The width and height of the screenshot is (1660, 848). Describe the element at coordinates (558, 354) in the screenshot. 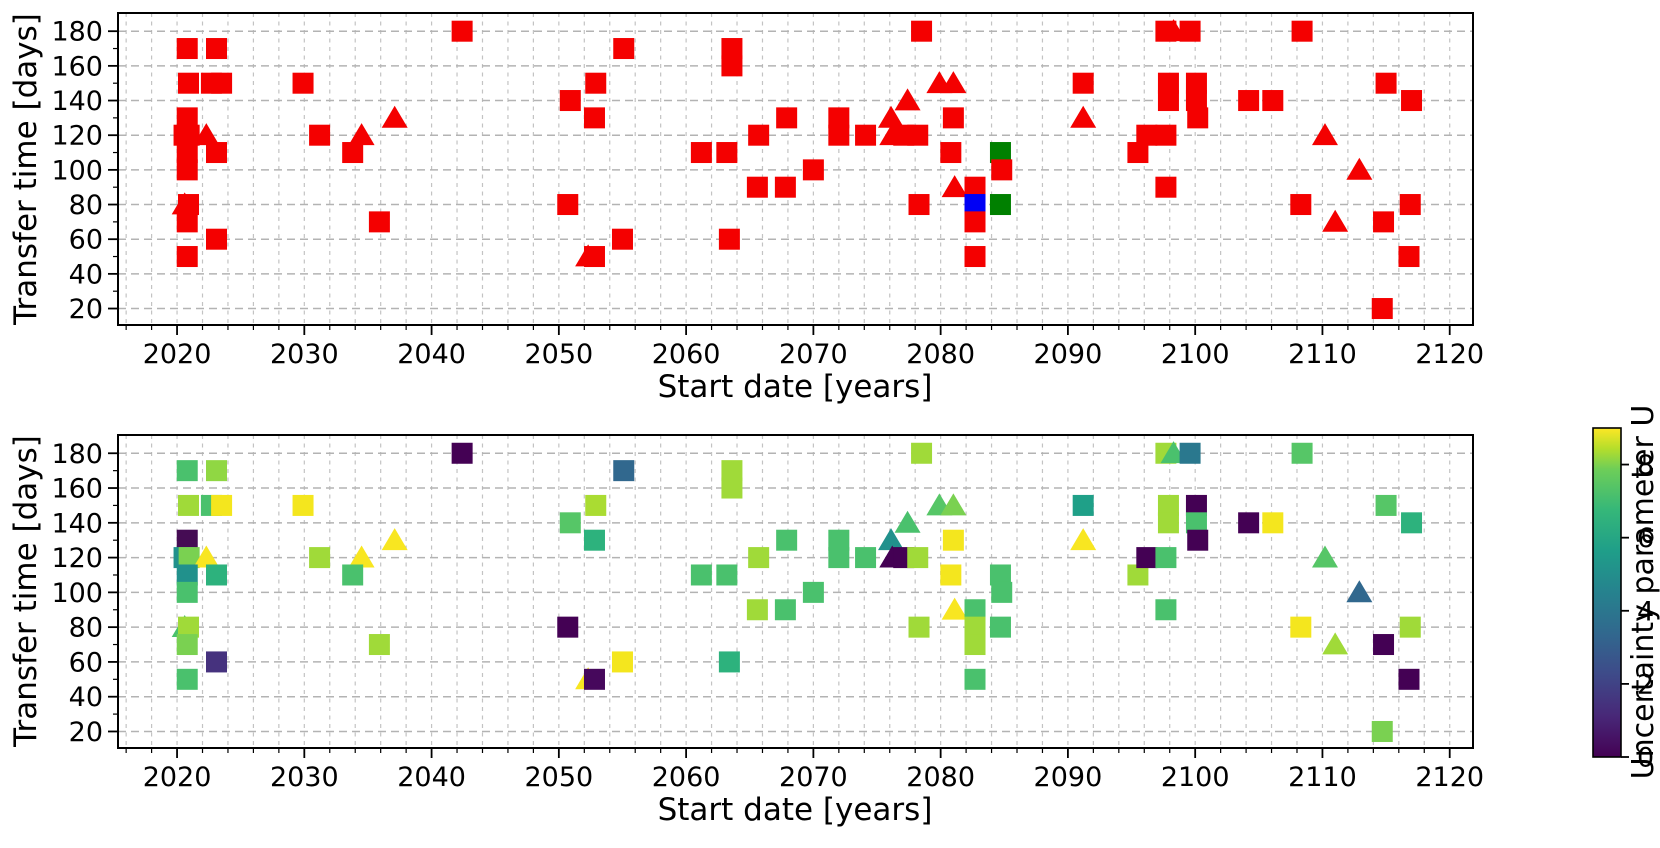

I see `tick-label: 2050` at that location.